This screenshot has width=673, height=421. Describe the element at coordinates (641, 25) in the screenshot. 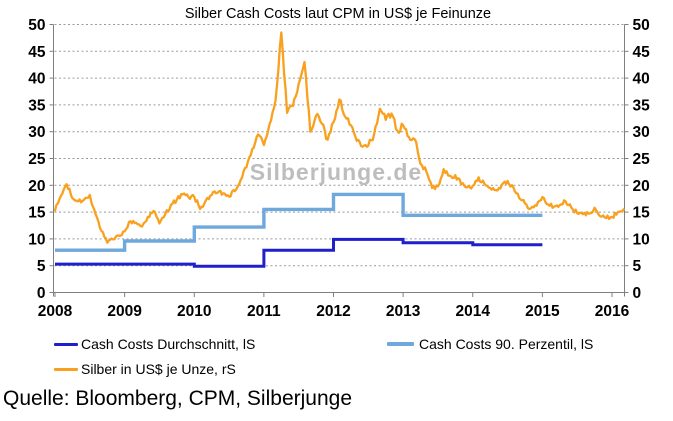

I see `y-tick-label-right: 50` at that location.